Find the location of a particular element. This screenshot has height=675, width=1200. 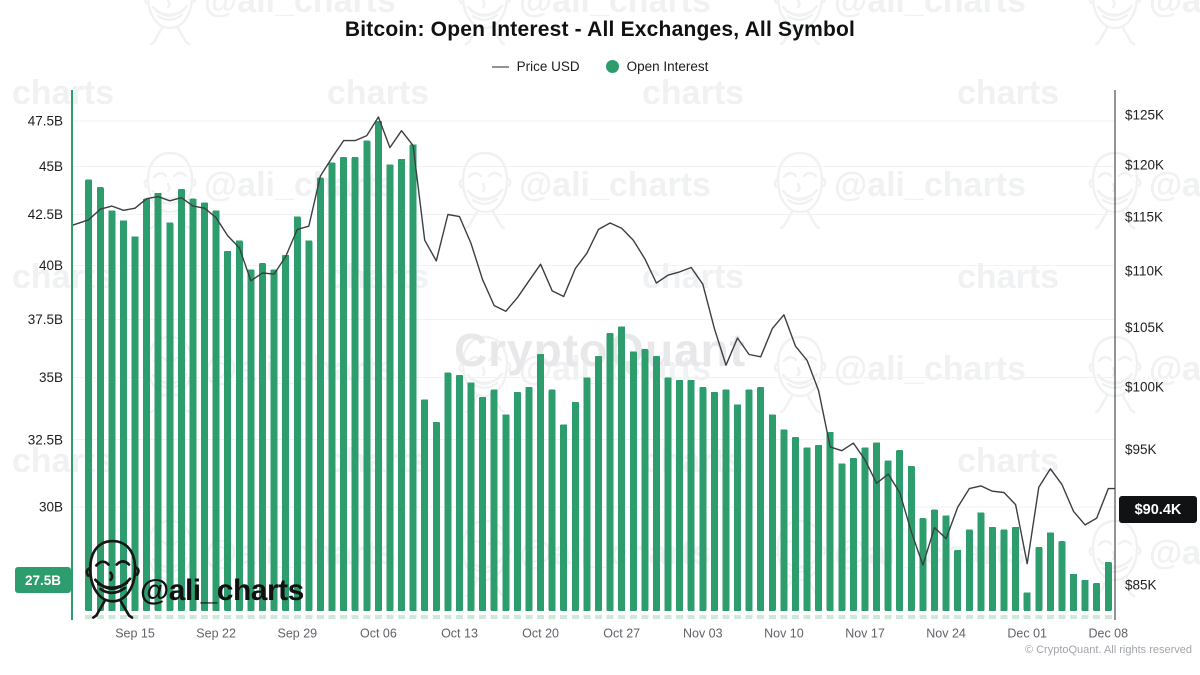

x-axis-tick-label: Dec 08 is located at coordinates (1108, 633).